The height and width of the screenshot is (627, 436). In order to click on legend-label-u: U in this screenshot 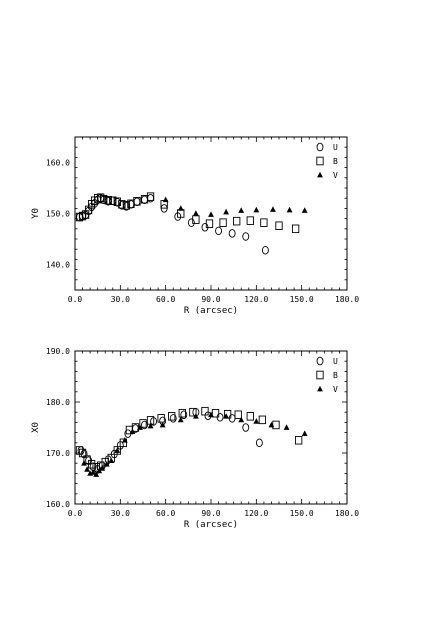, I will do `click(335, 361)`.